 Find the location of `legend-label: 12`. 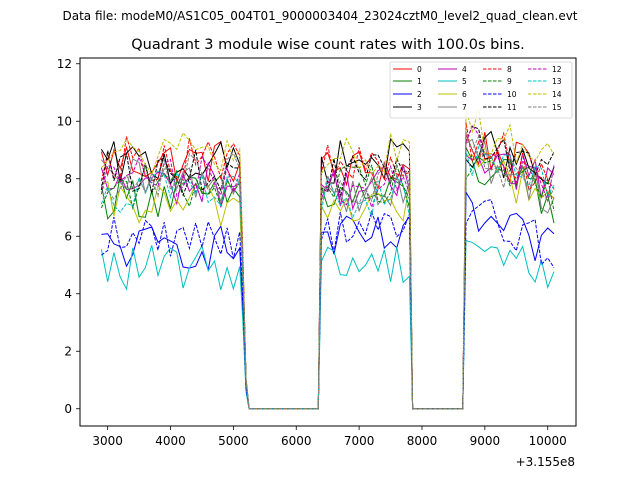

legend-label: 12 is located at coordinates (557, 69).